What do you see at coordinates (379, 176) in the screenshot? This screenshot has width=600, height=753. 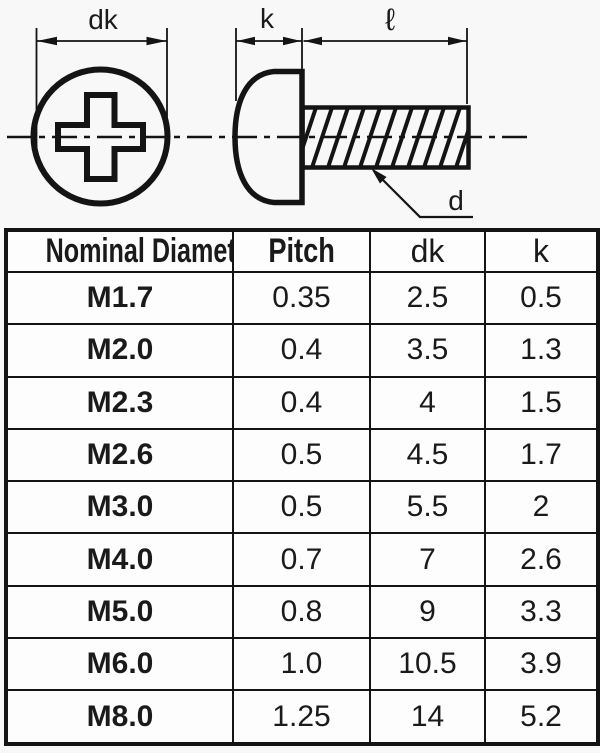 I see `arrow-up-left-icon` at bounding box center [379, 176].